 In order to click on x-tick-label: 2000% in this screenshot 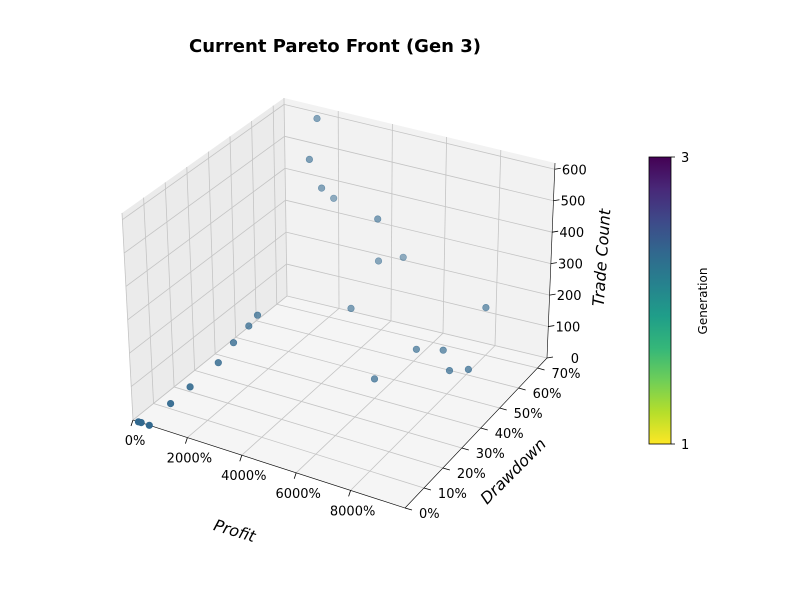, I will do `click(189, 459)`.